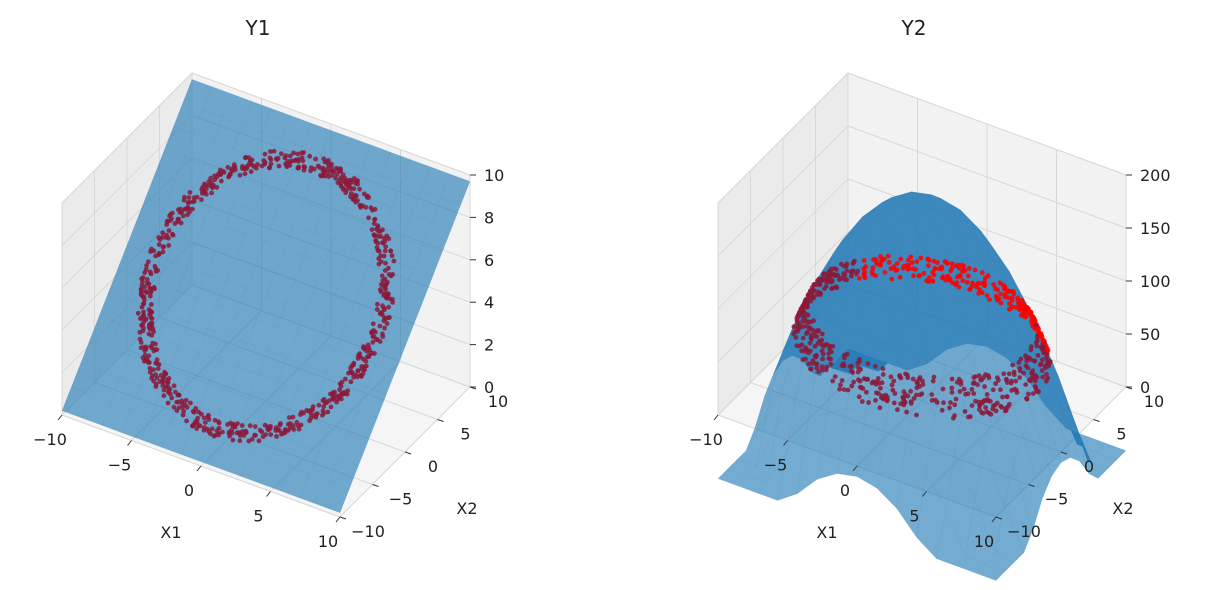  What do you see at coordinates (465, 434) in the screenshot?
I see `y-tick-label: 5` at bounding box center [465, 434].